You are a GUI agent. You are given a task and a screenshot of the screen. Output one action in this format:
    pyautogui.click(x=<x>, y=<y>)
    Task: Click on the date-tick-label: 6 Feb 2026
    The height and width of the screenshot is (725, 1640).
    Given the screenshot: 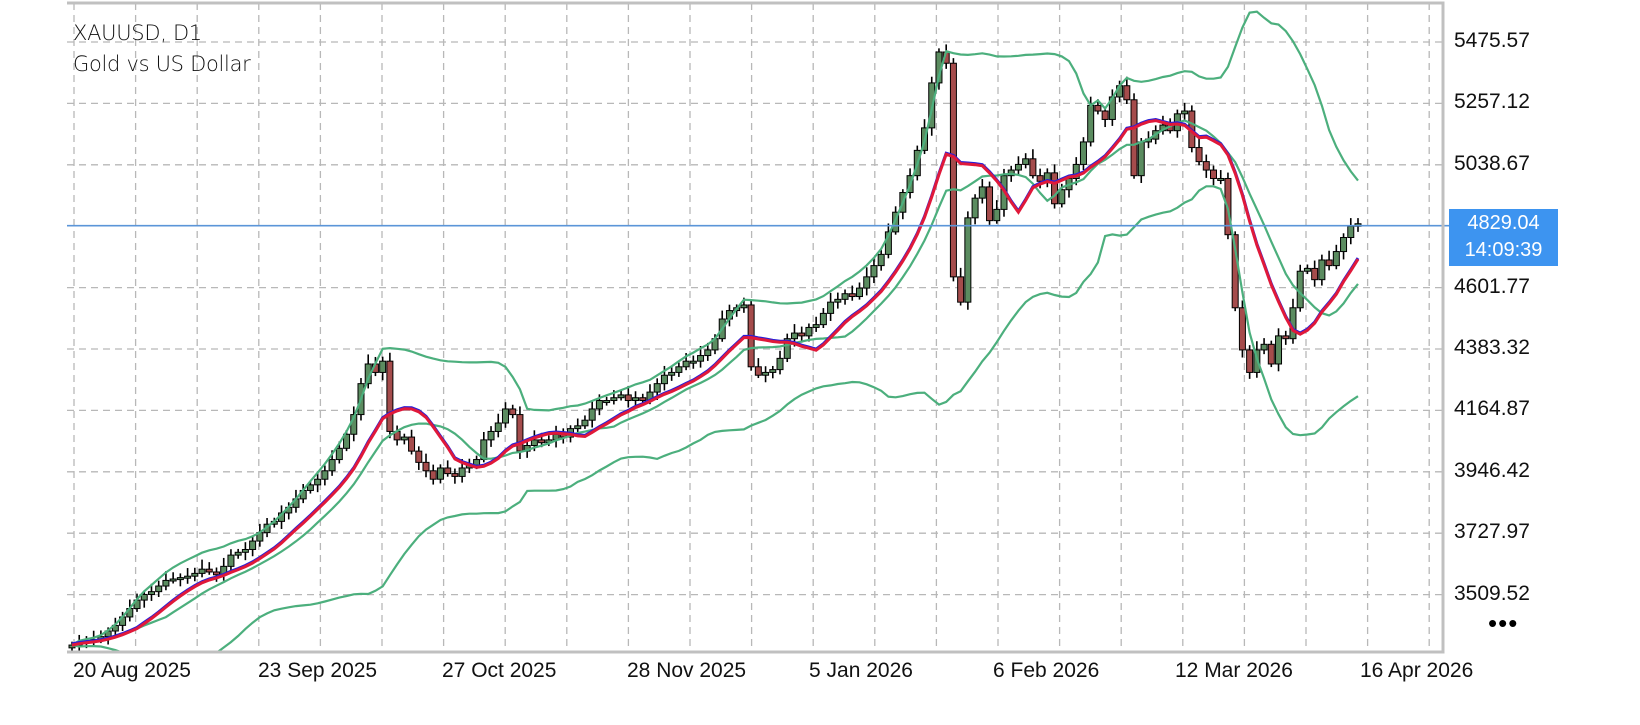 What is the action you would take?
    pyautogui.click(x=1046, y=670)
    